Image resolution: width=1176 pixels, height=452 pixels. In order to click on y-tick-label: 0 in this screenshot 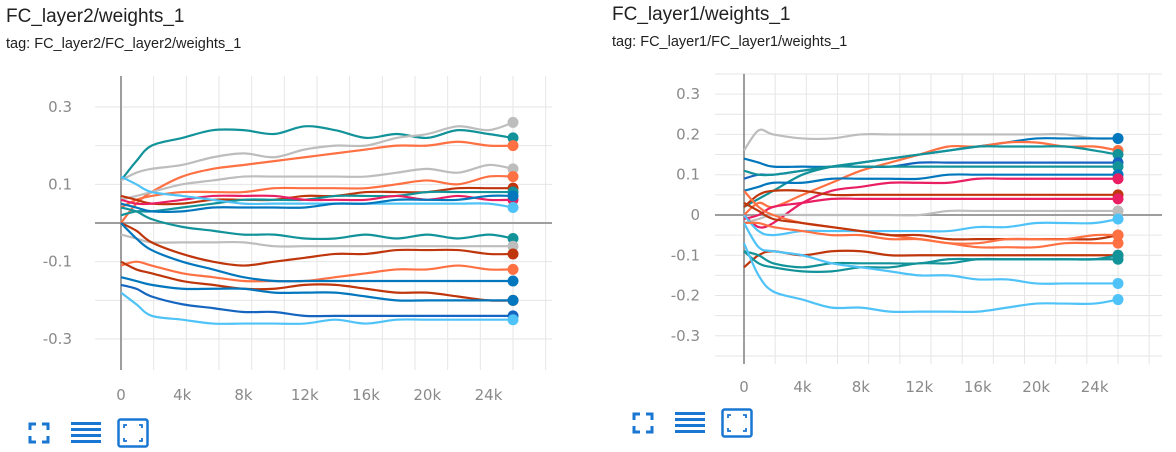, I will do `click(695, 215)`.